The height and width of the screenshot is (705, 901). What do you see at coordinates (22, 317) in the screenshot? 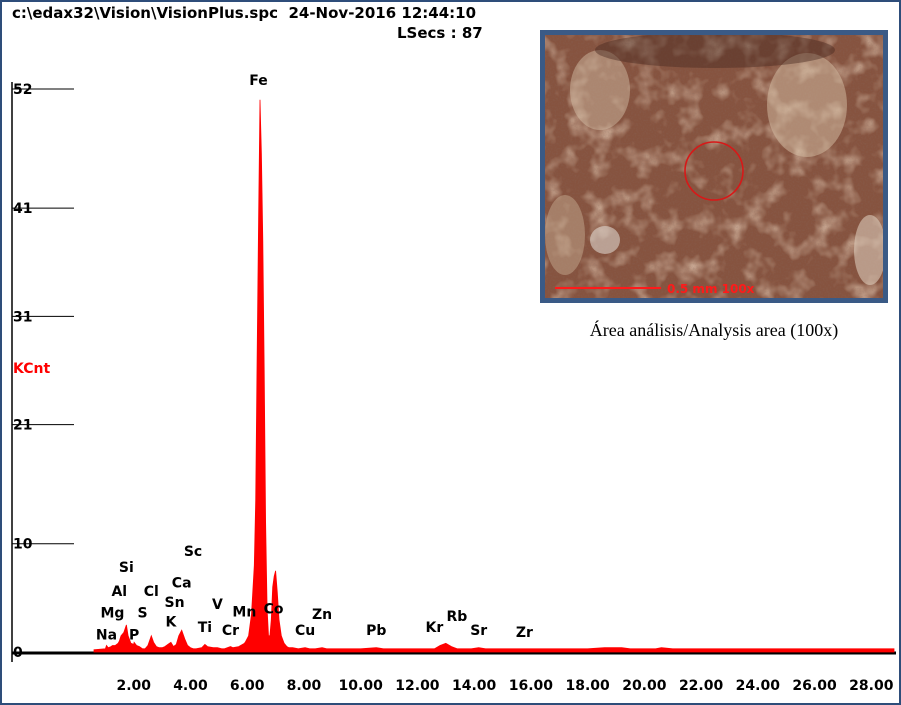
I see `y-tick-label: 31` at bounding box center [22, 317].